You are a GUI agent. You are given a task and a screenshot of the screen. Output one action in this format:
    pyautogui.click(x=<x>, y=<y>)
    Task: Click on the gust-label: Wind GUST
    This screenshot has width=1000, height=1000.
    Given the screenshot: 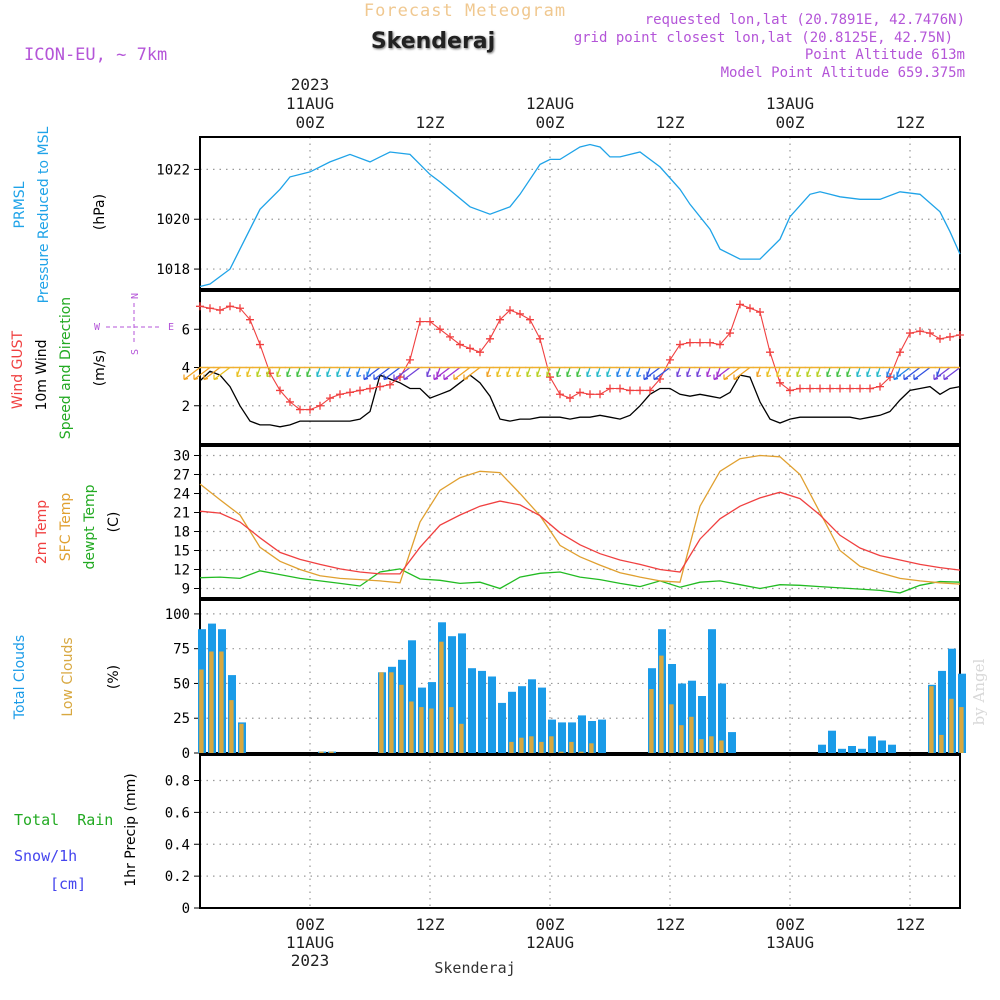 What is the action you would take?
    pyautogui.click(x=18, y=369)
    